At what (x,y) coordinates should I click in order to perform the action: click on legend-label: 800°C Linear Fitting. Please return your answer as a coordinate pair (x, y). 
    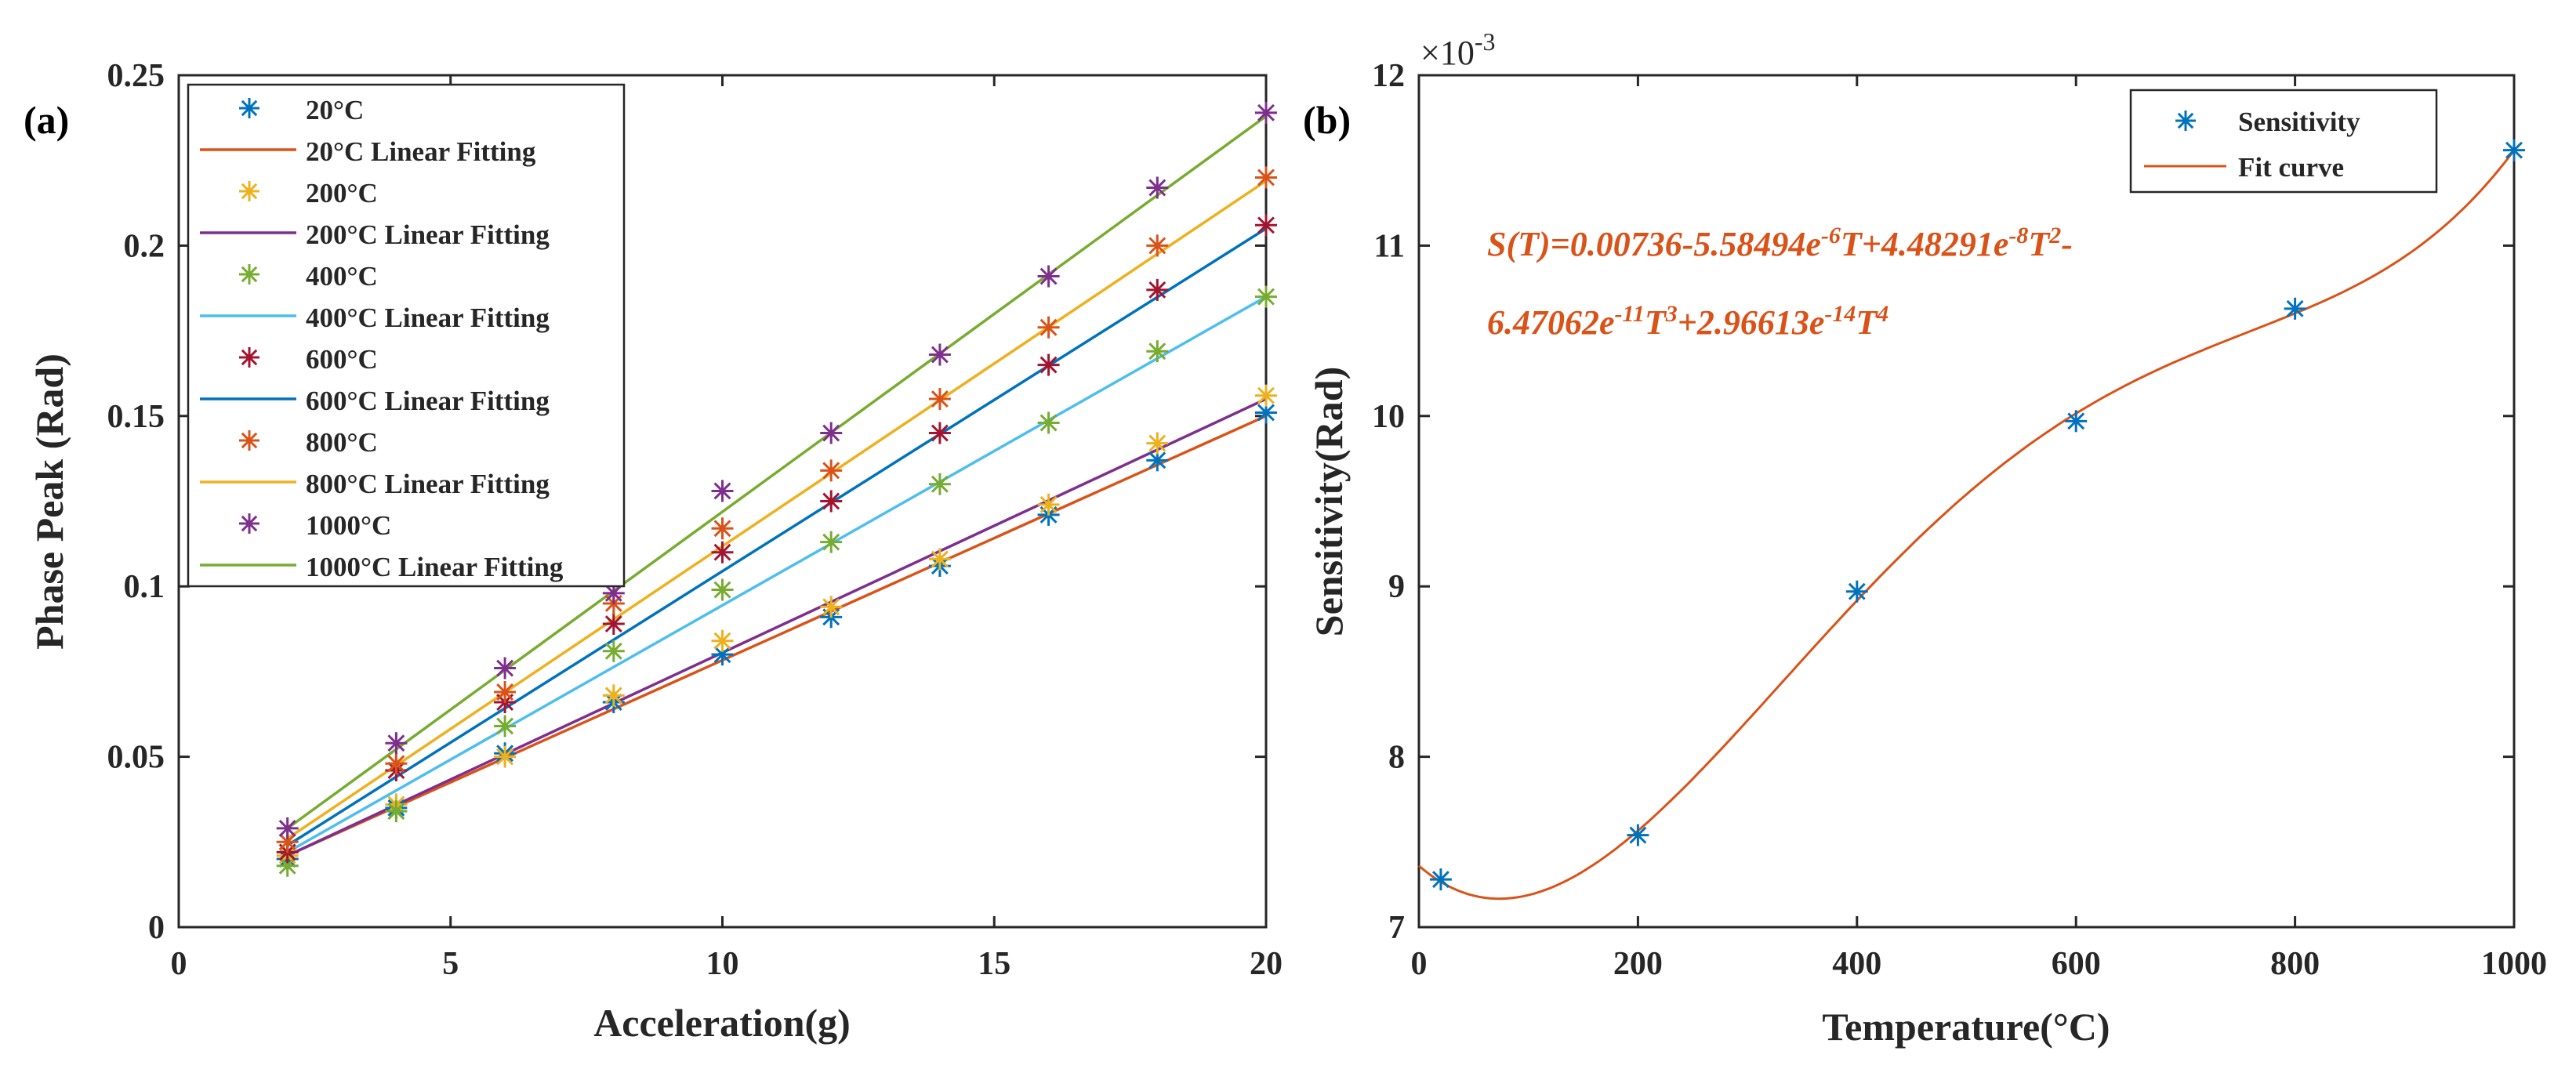
    Looking at the image, I should click on (428, 484).